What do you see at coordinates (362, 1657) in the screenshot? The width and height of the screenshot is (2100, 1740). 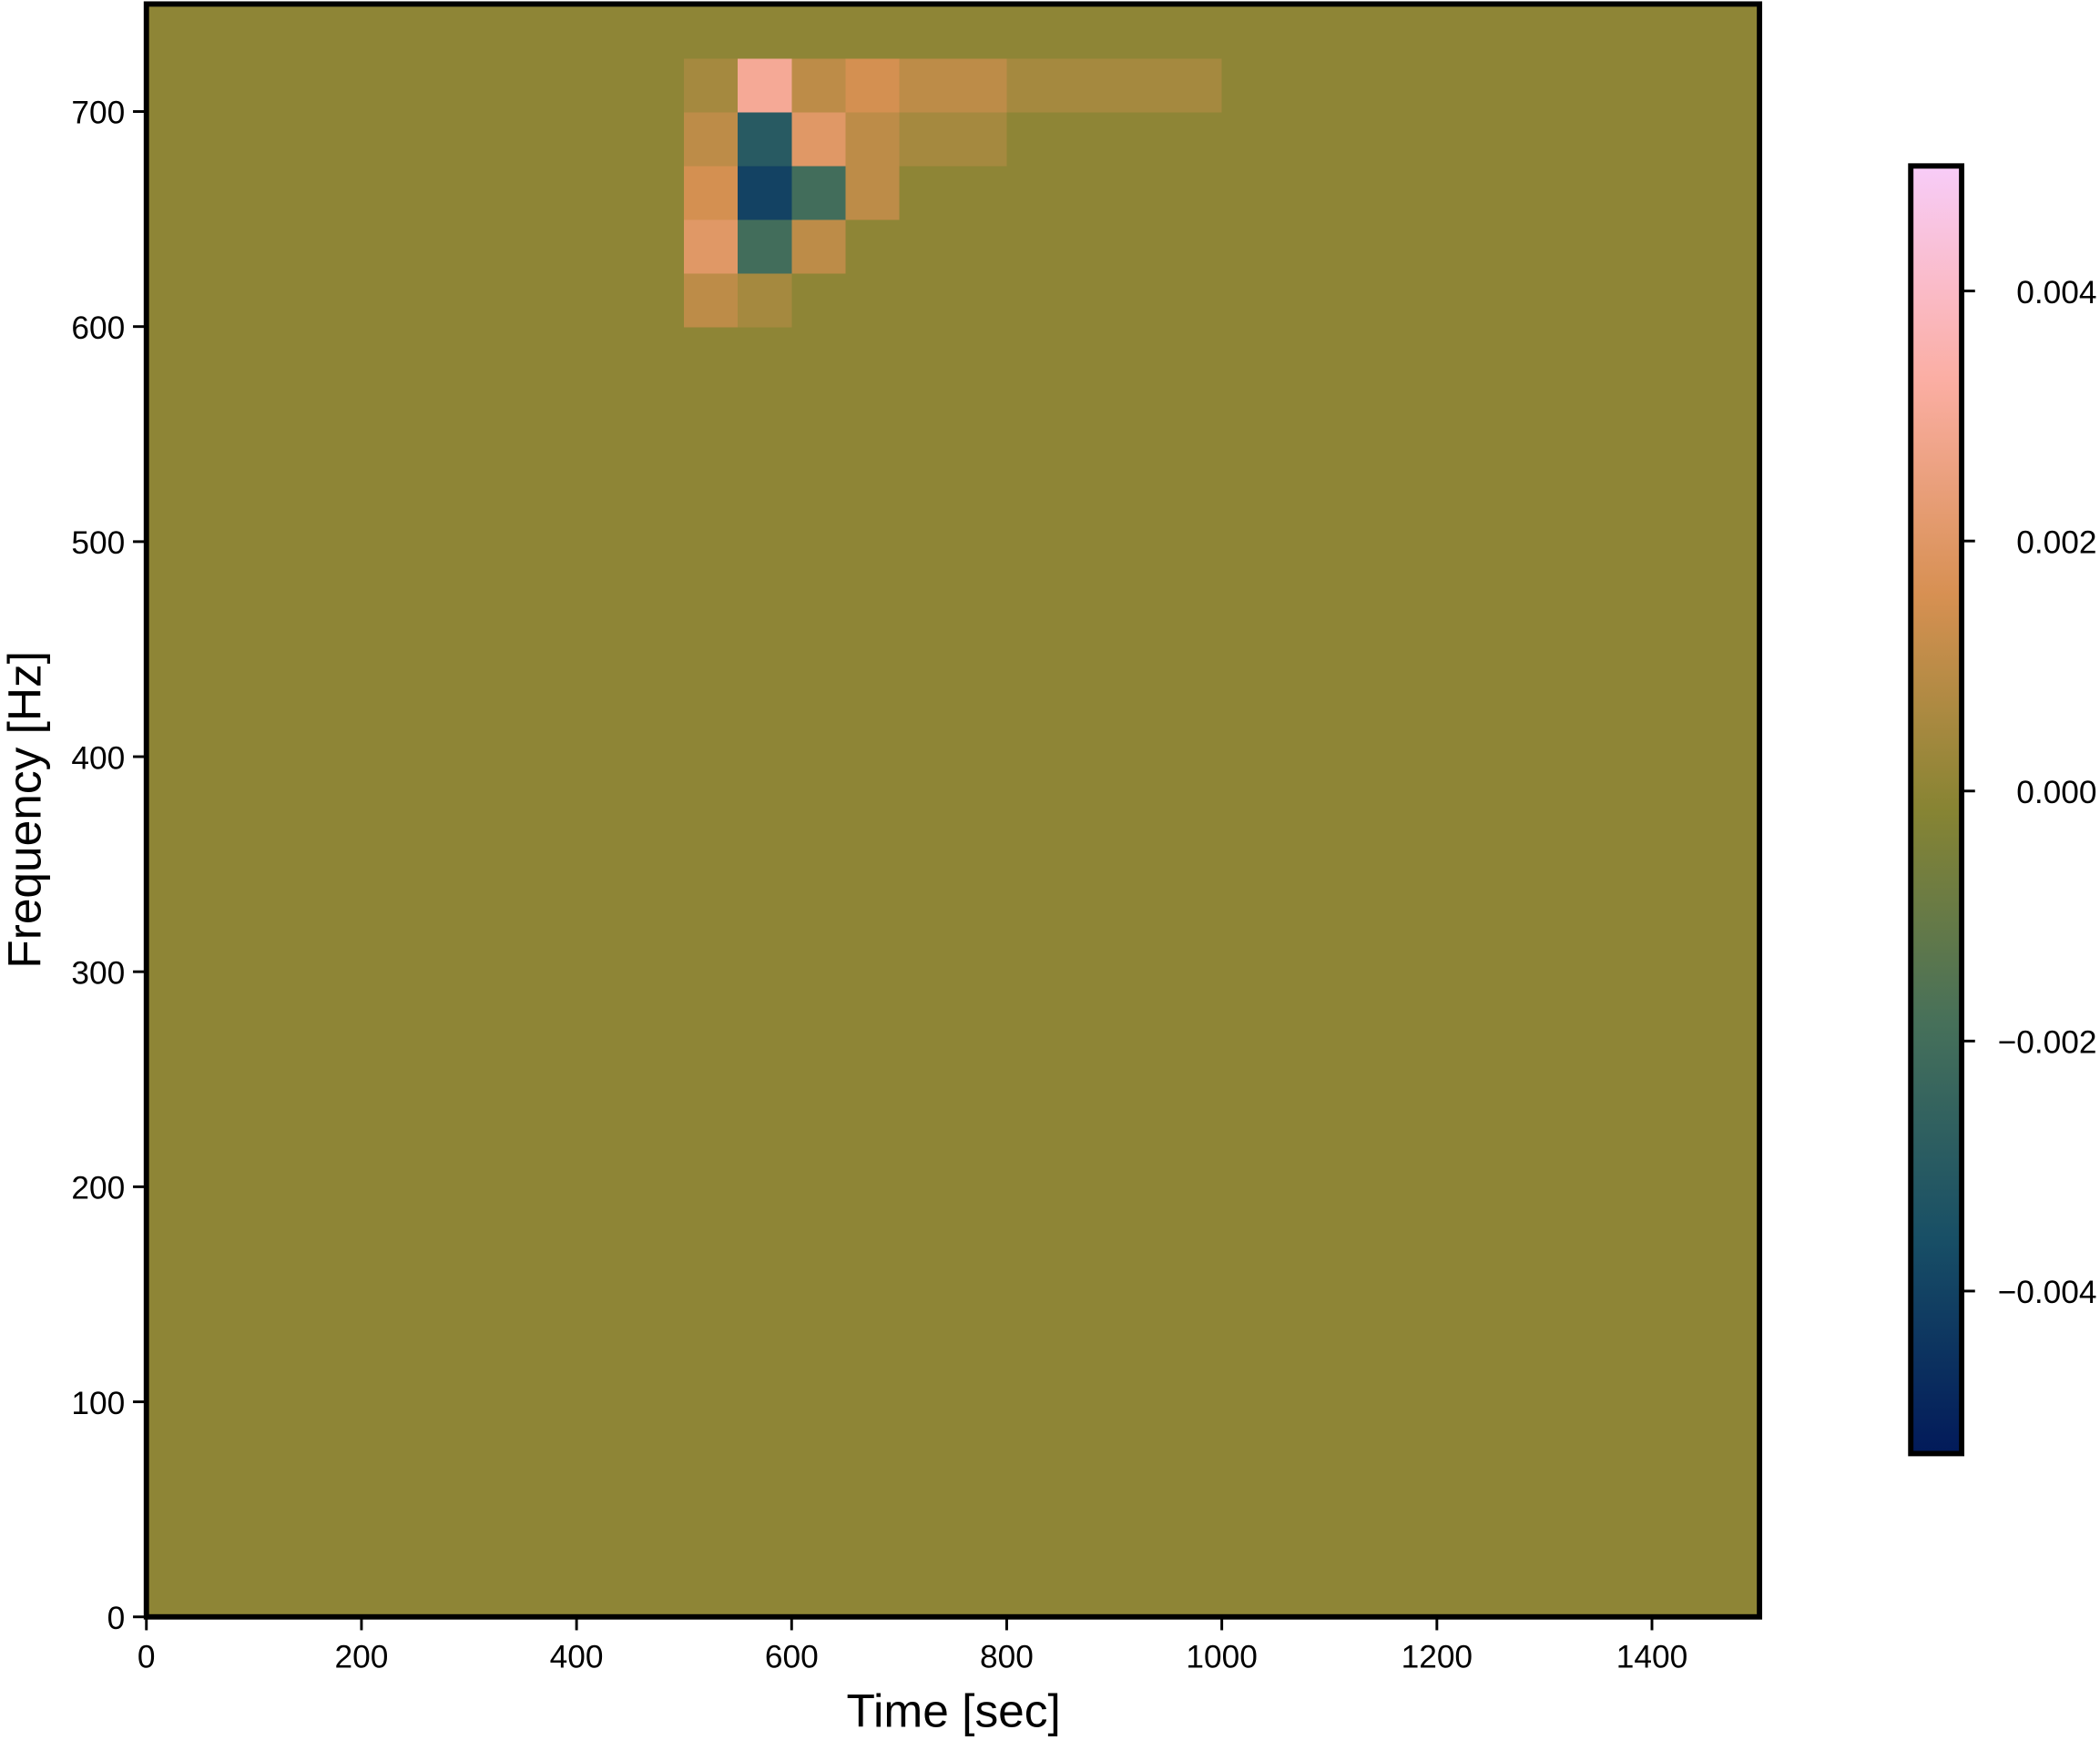 I see `x-tick-label: 200` at bounding box center [362, 1657].